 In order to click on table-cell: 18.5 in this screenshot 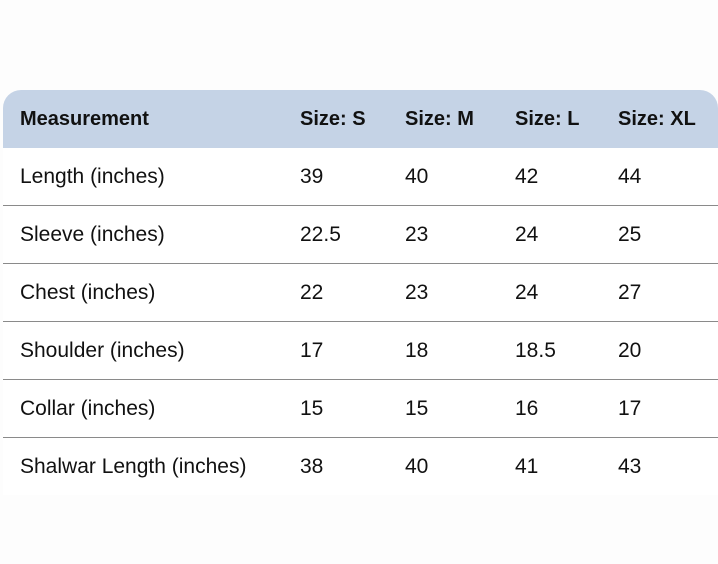, I will do `click(535, 350)`.